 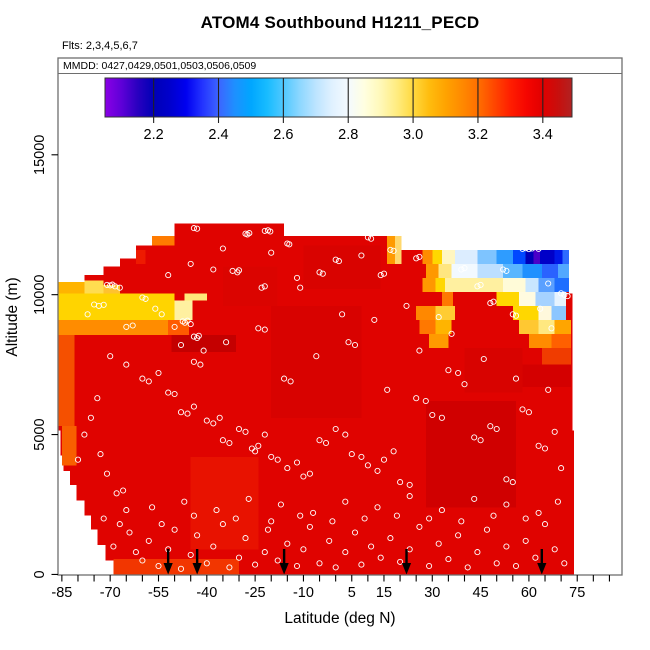 I want to click on y-tick-label: 15000, so click(x=40, y=155).